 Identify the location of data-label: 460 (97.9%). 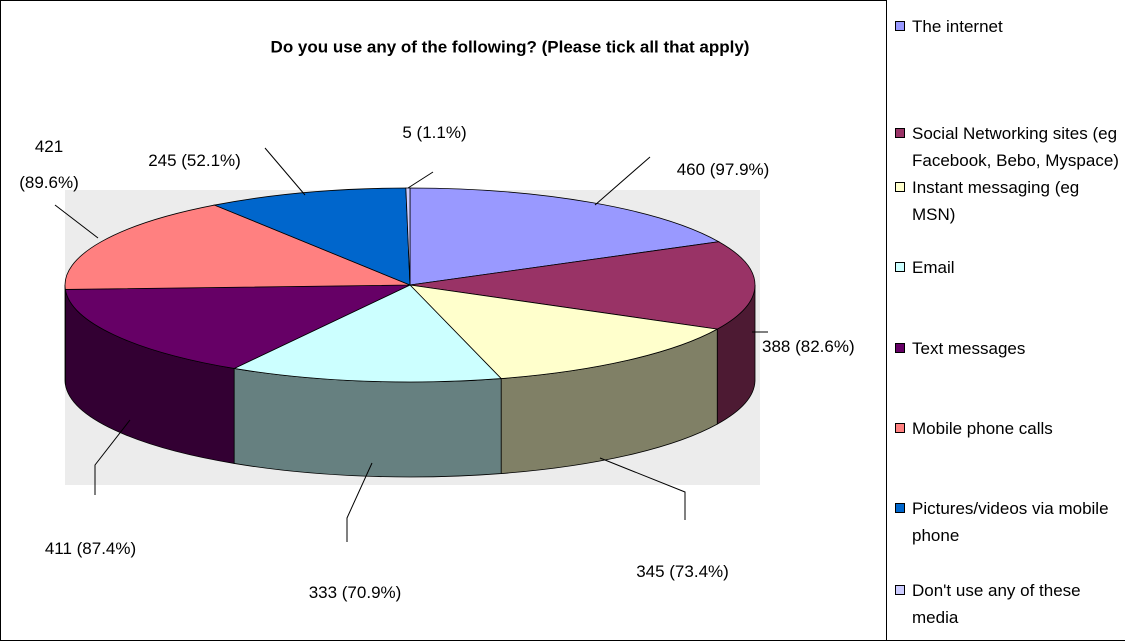
(723, 169).